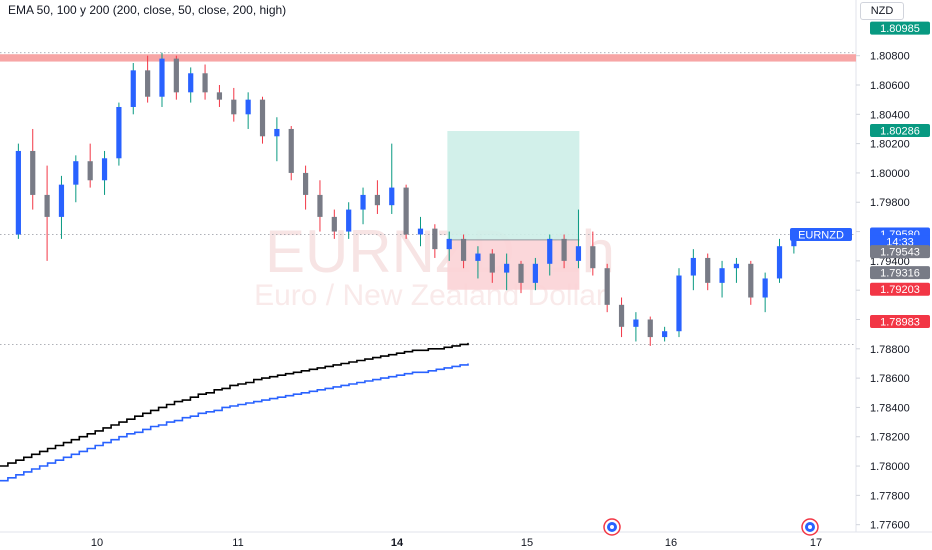 The width and height of the screenshot is (932, 550). I want to click on ema-black-line, so click(234, 404).